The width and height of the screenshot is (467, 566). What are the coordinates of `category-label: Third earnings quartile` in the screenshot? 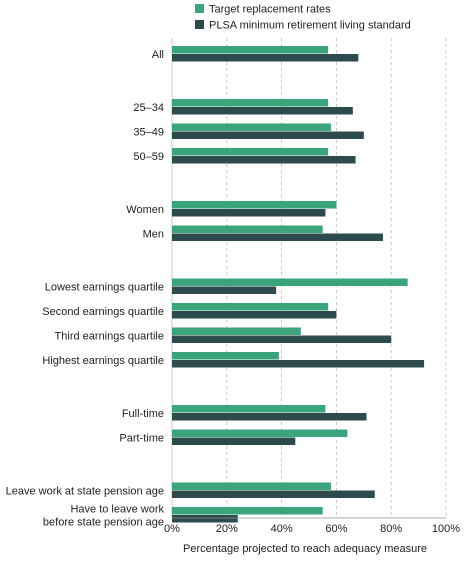 It's located at (109, 336).